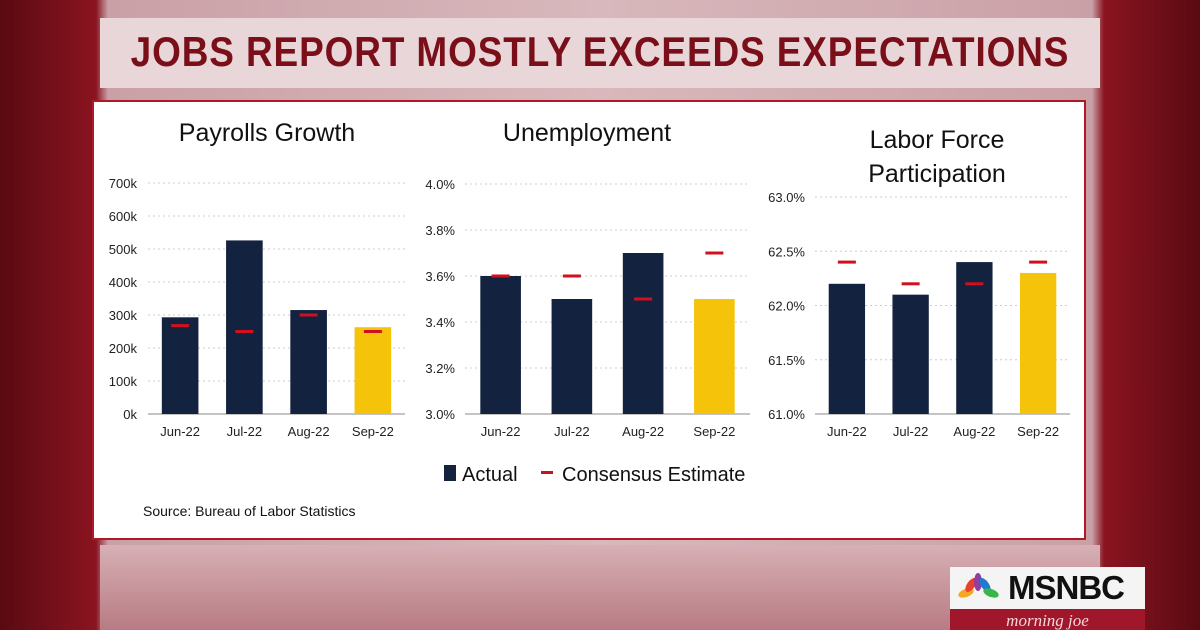  Describe the element at coordinates (123, 249) in the screenshot. I see `y-tick-label: 500k` at that location.